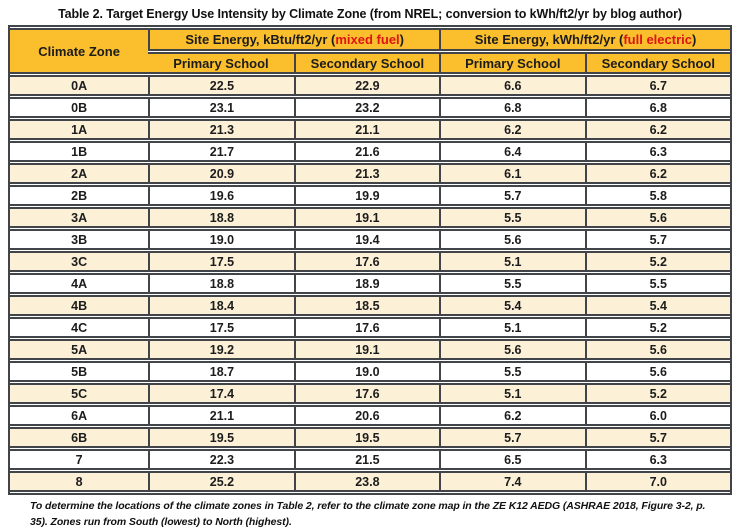 Image resolution: width=740 pixels, height=532 pixels. What do you see at coordinates (366, 415) in the screenshot?
I see `value-cell: 20.6` at bounding box center [366, 415].